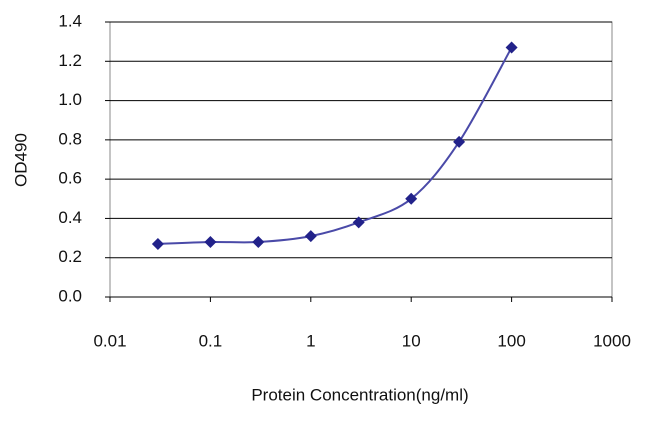  I want to click on x-tick-label: 0.1, so click(211, 340).